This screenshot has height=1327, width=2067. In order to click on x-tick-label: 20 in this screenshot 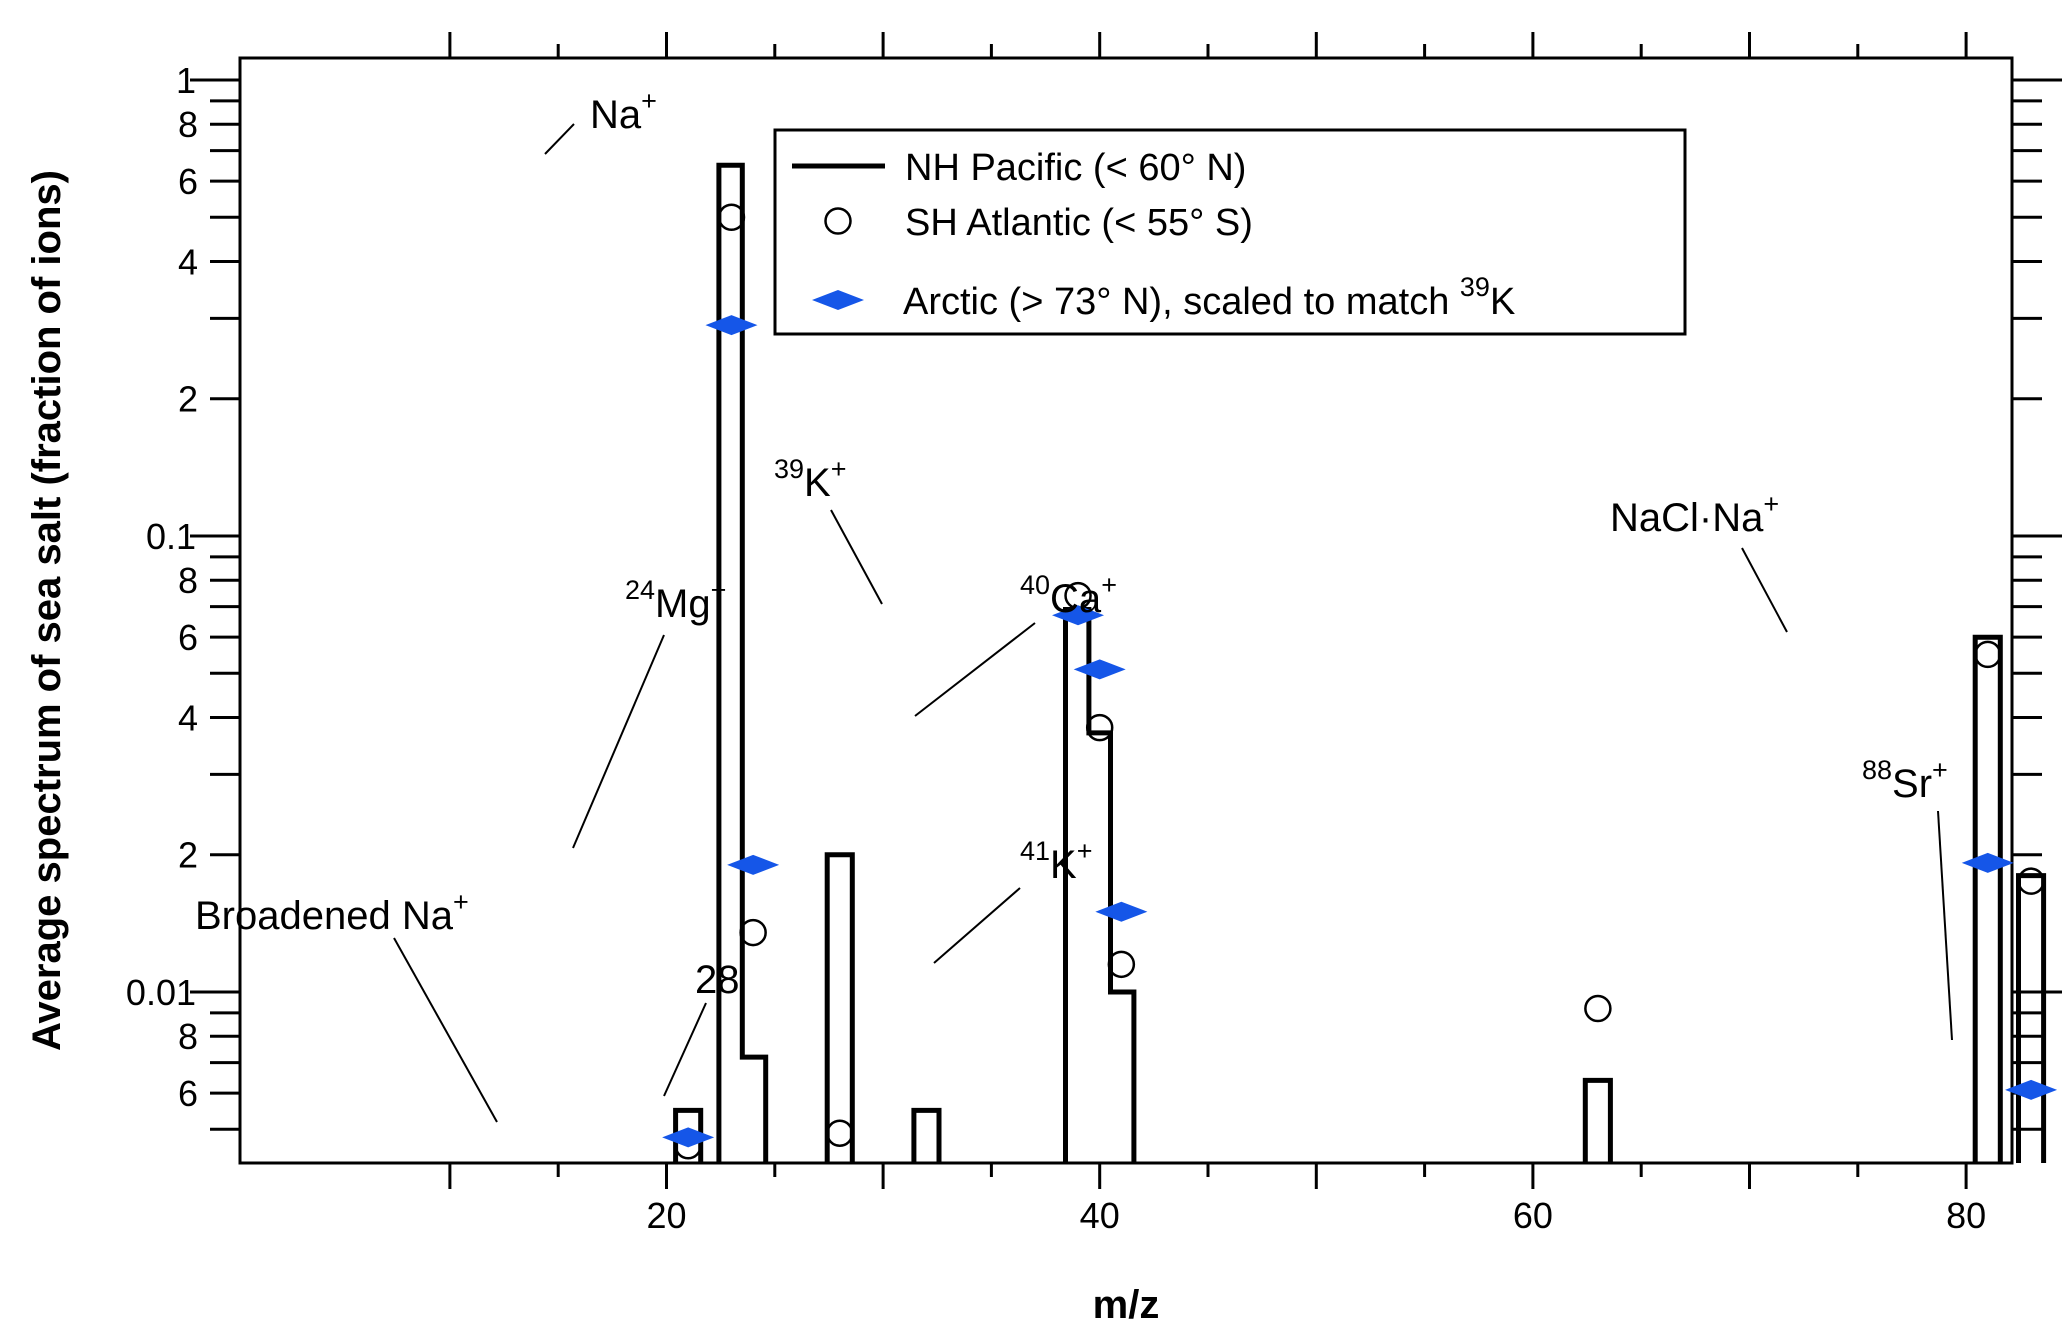, I will do `click(666, 1215)`.